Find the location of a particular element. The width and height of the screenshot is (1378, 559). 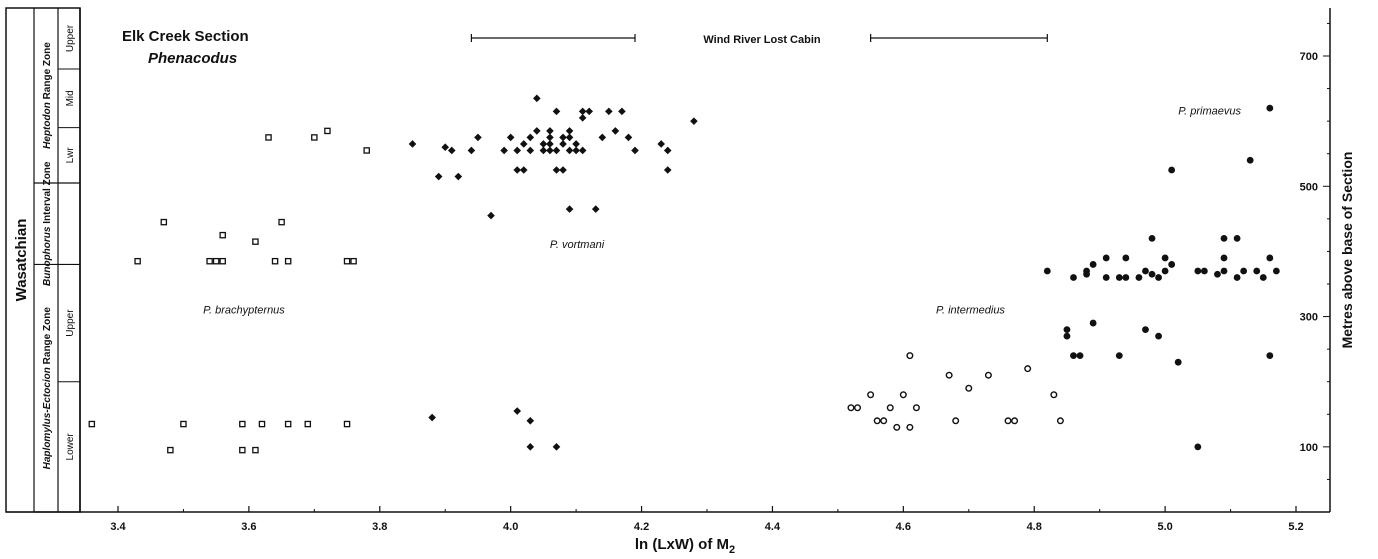

series-p-vortmani is located at coordinates (553, 272).